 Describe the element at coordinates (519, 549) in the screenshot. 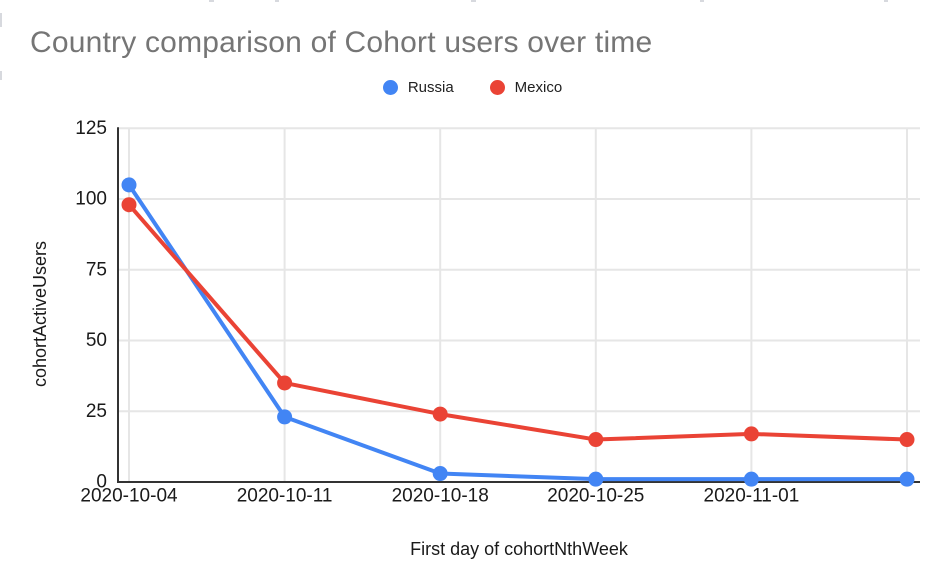

I see `x-axis-title: First day of cohortNthWeek` at that location.